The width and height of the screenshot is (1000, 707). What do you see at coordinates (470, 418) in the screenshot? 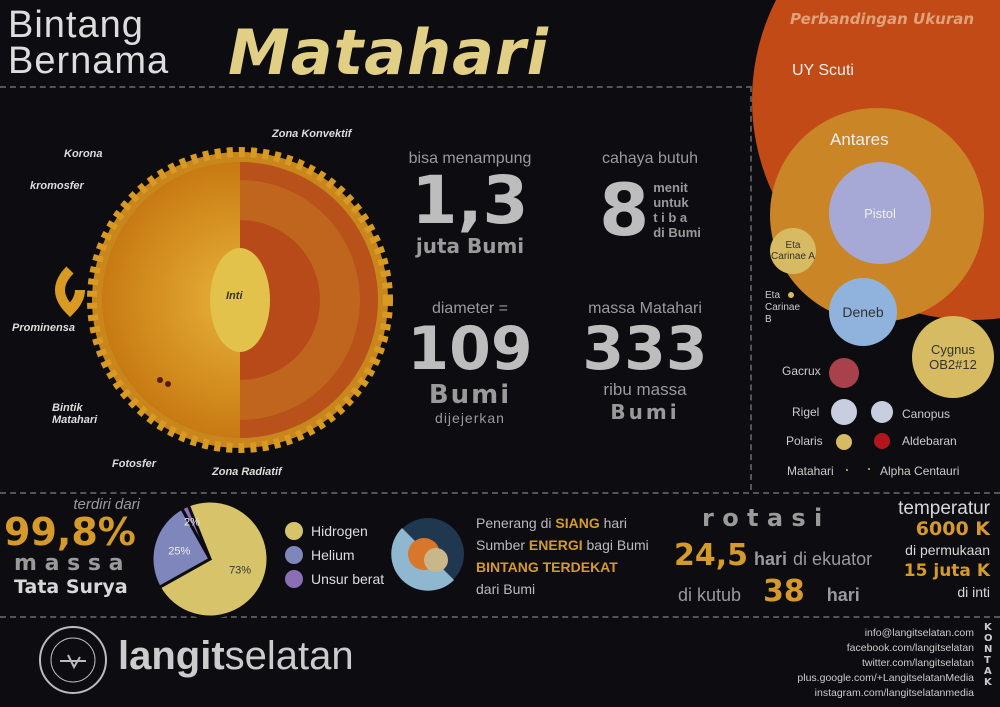
I see `stat-post2: dijejerkan` at bounding box center [470, 418].